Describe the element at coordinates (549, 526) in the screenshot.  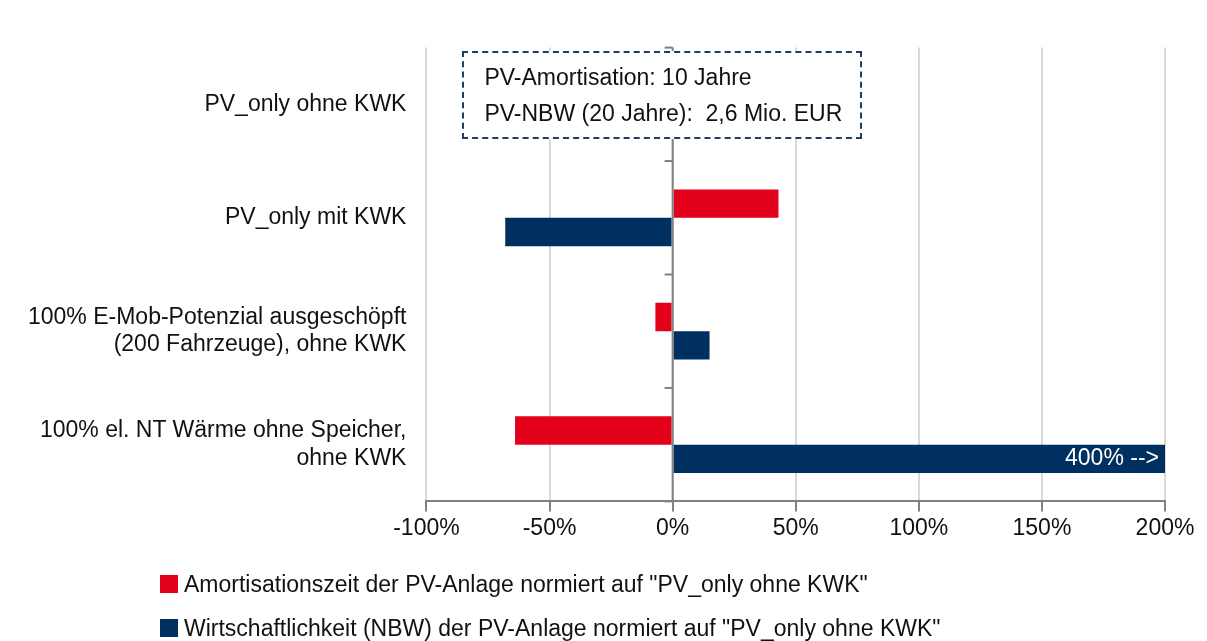
I see `x-tick-label: -50%` at that location.